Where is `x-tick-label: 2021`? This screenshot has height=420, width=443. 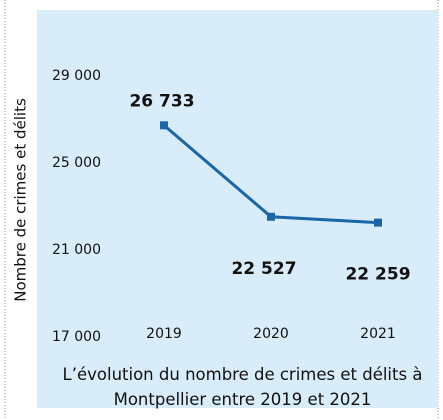 x-tick-label: 2021 is located at coordinates (378, 334).